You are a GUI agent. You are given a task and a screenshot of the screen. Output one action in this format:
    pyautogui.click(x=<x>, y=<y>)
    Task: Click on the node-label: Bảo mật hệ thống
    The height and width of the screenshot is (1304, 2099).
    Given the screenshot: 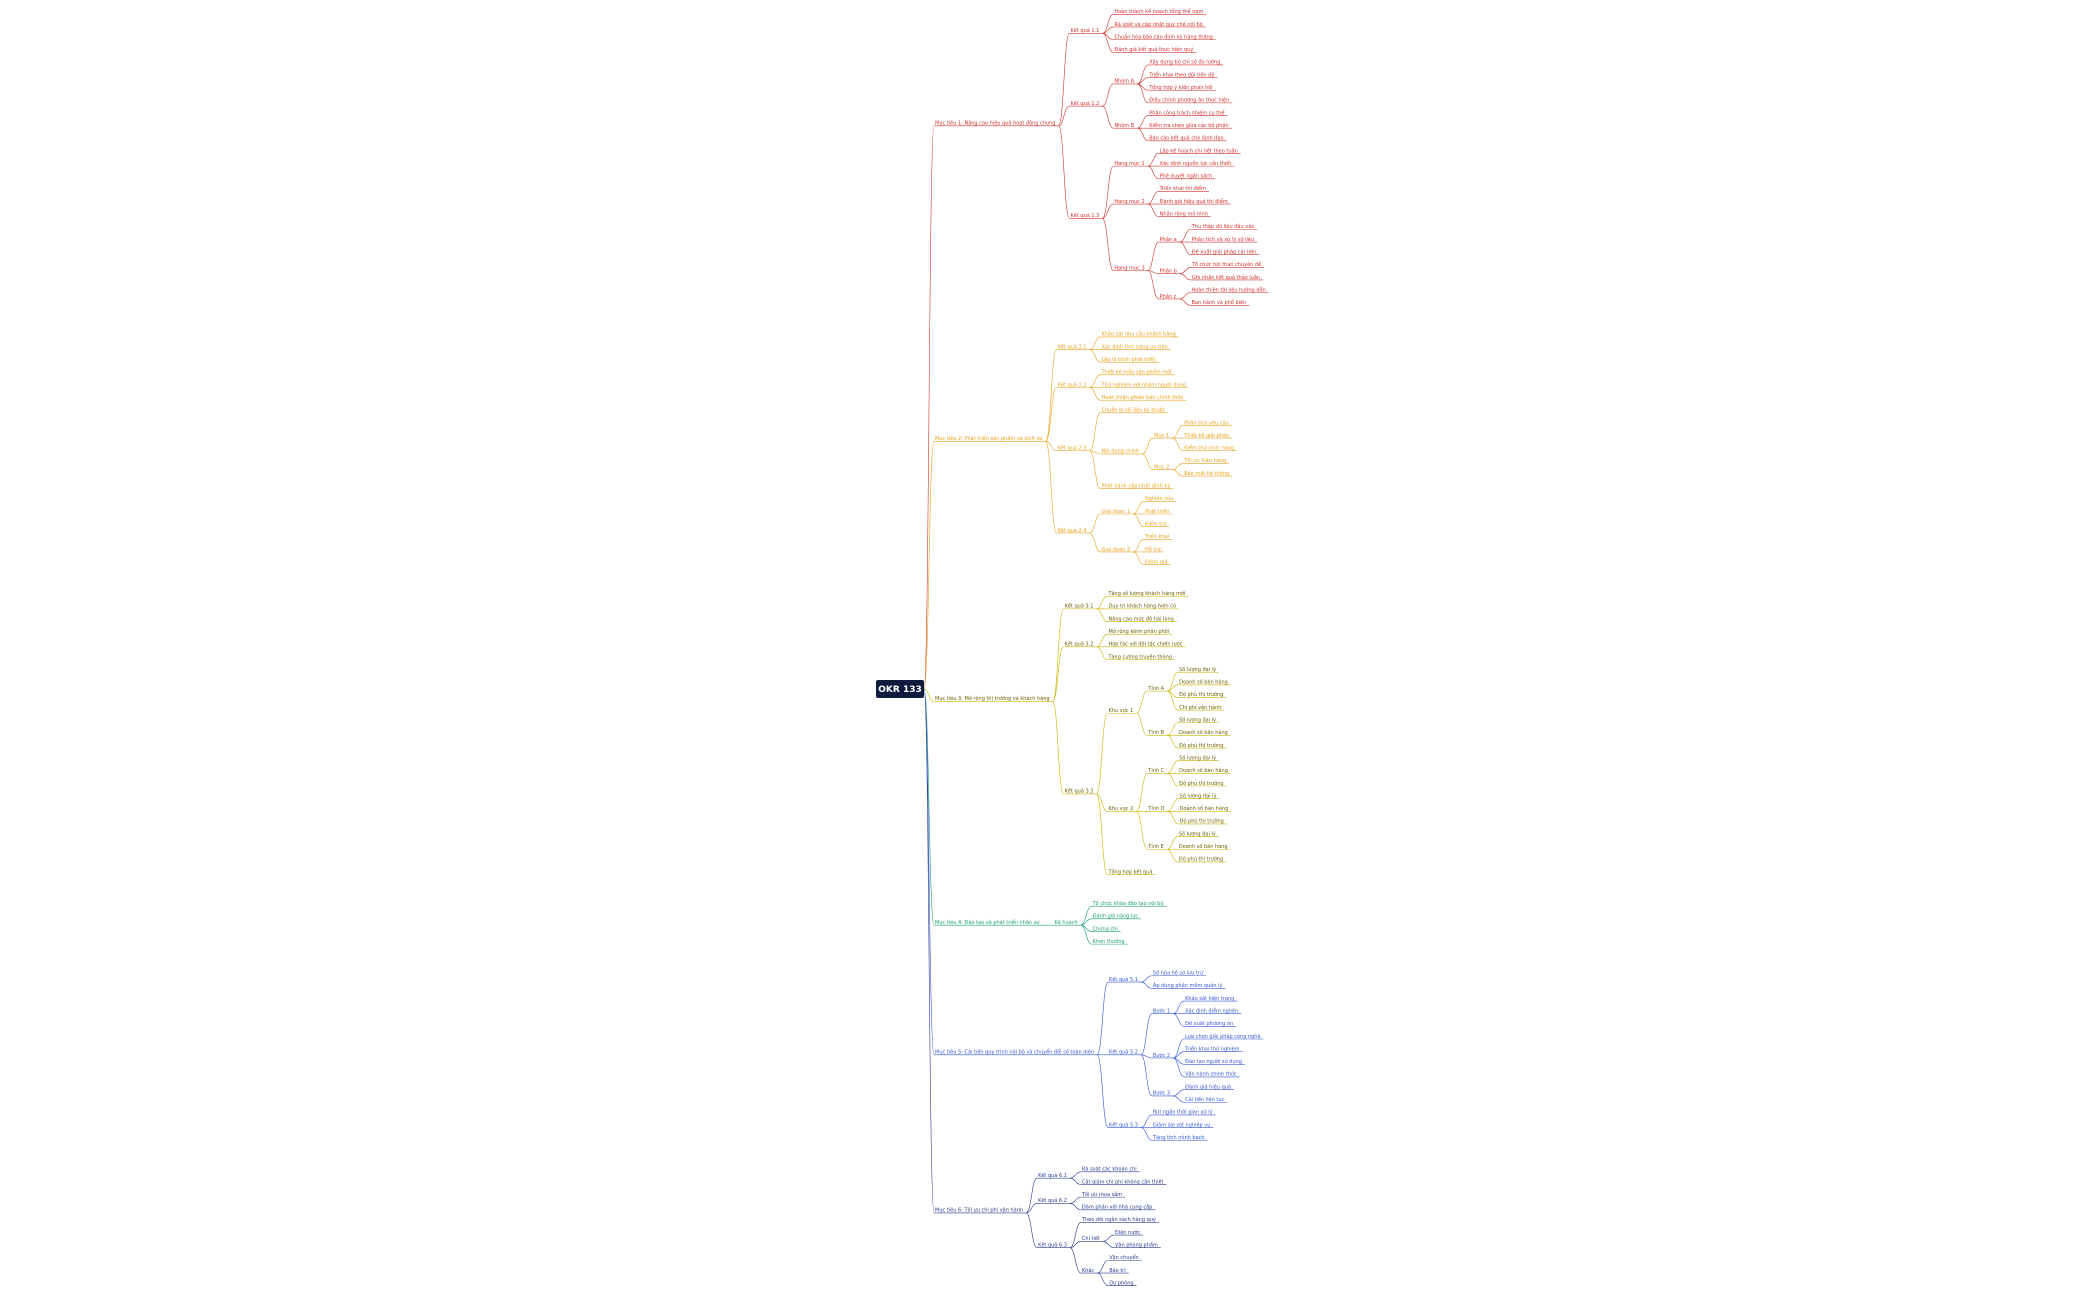 What is the action you would take?
    pyautogui.click(x=1206, y=473)
    